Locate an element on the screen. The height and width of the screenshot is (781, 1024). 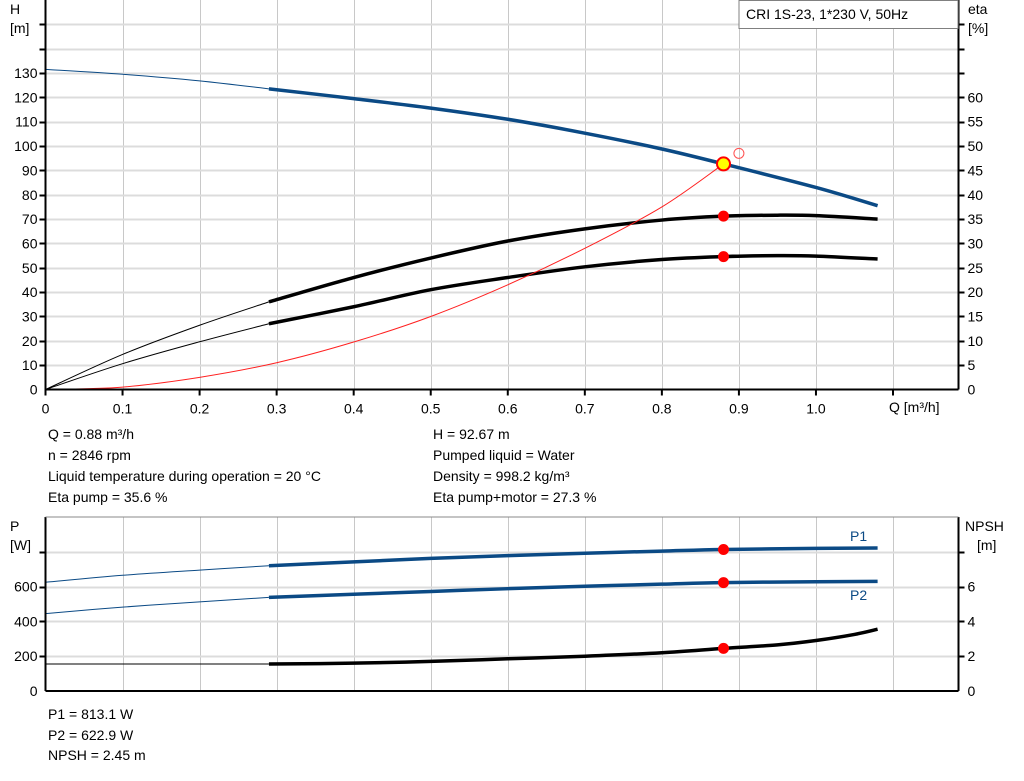
y2-tick-label: 4 is located at coordinates (972, 621).